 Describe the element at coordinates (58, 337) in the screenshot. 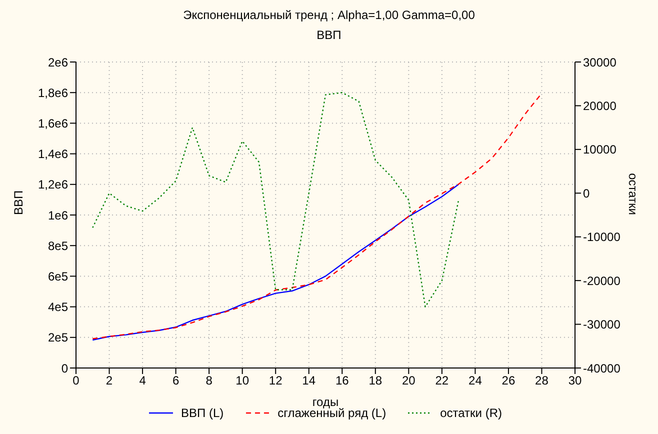

I see `y-tick-label: 2e5` at that location.